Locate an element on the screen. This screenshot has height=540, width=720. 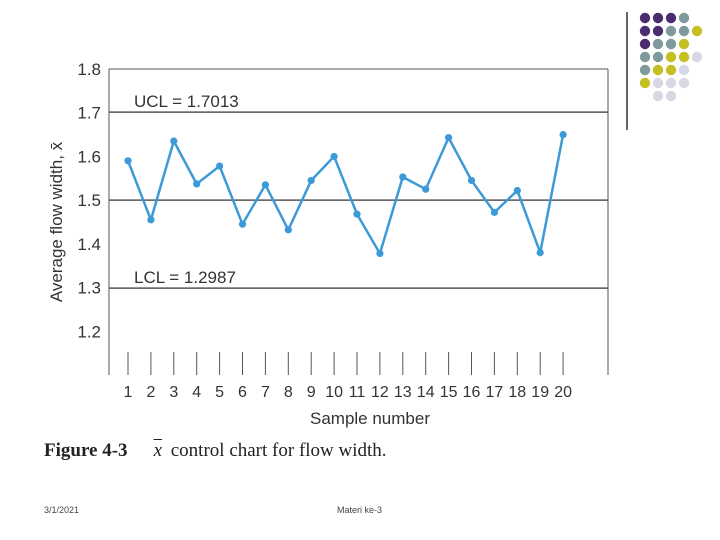
x-tick-label: 17 is located at coordinates (495, 392).